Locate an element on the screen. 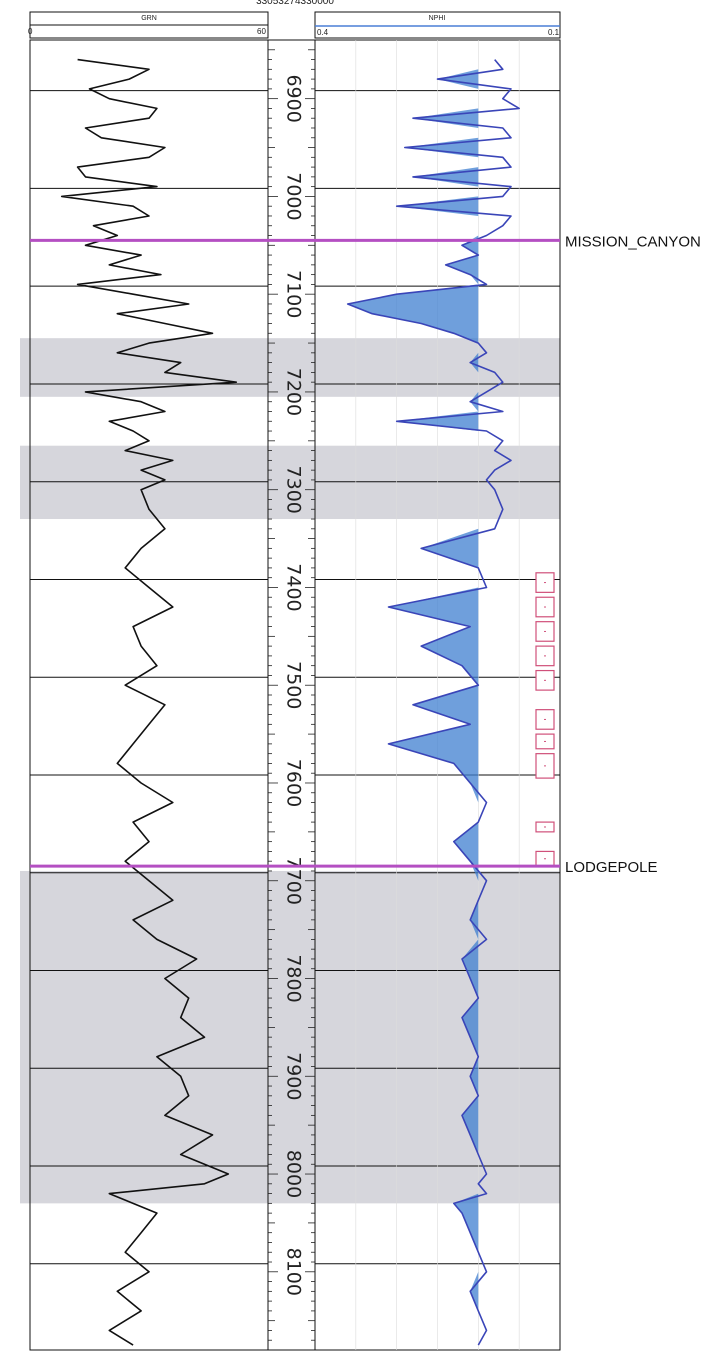 The height and width of the screenshot is (1359, 722). nphi-track-header: NPHI 0.4 0.1 is located at coordinates (437, 25).